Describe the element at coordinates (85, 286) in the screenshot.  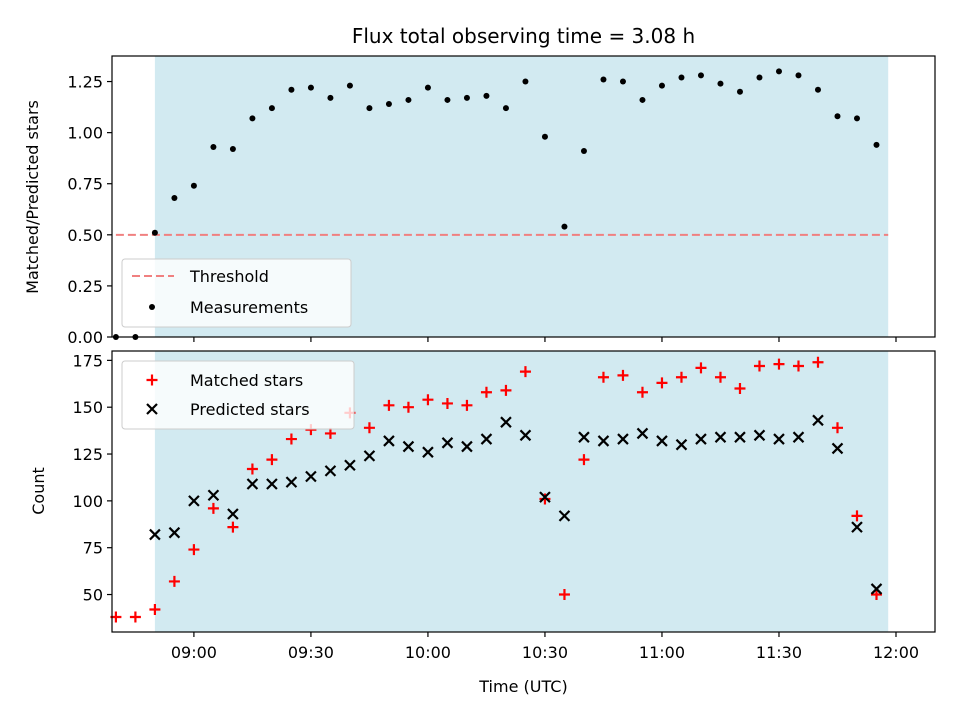
I see `top-y-tick-label: 0.25` at that location.